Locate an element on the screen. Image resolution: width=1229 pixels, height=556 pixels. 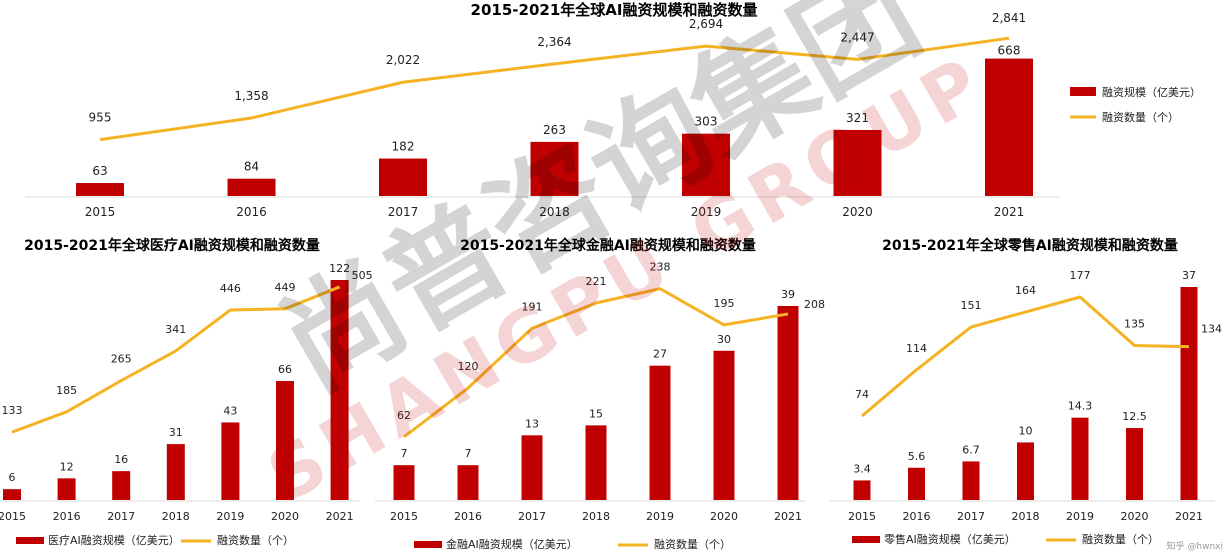
bar-value-label: 12.5 is located at coordinates (1134, 416).